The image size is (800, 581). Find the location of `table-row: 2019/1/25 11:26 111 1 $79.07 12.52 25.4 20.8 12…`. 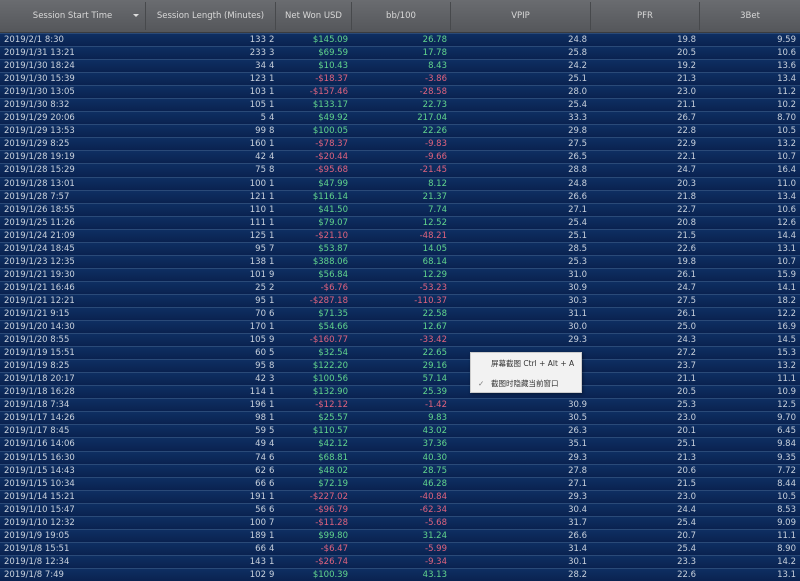

table-row: 2019/1/25 11:26 111 1 $79.07 12.52 25.4 20.8 12… is located at coordinates (400, 222).